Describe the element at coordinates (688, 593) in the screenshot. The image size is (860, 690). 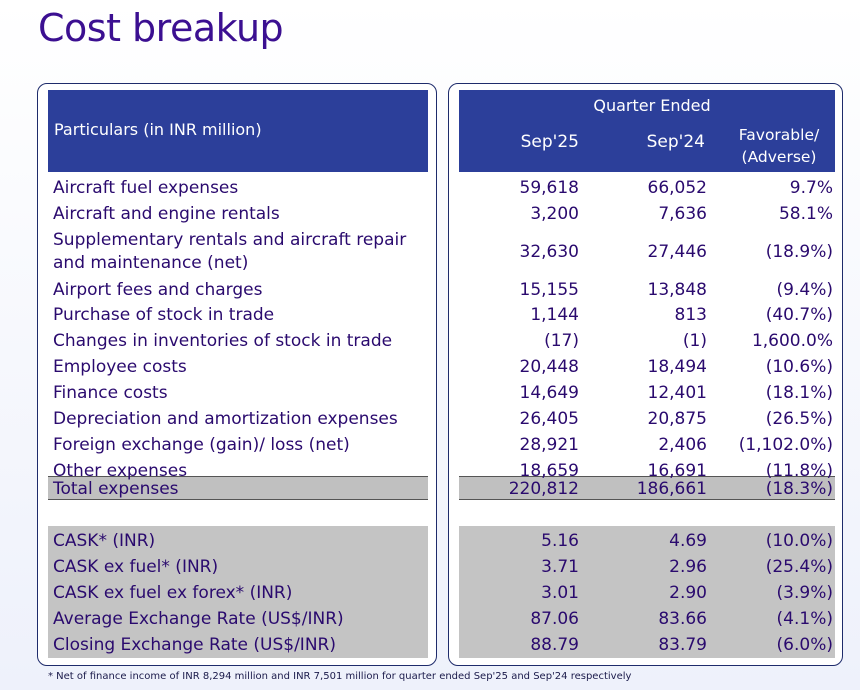
I see `kpi-sep24: 2.90` at that location.